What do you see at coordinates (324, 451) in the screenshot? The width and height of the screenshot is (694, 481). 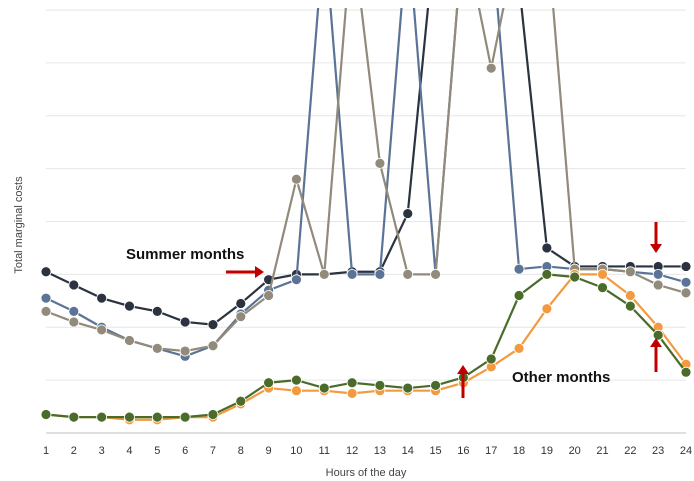 I see `x-tick-label: 11` at bounding box center [324, 451].